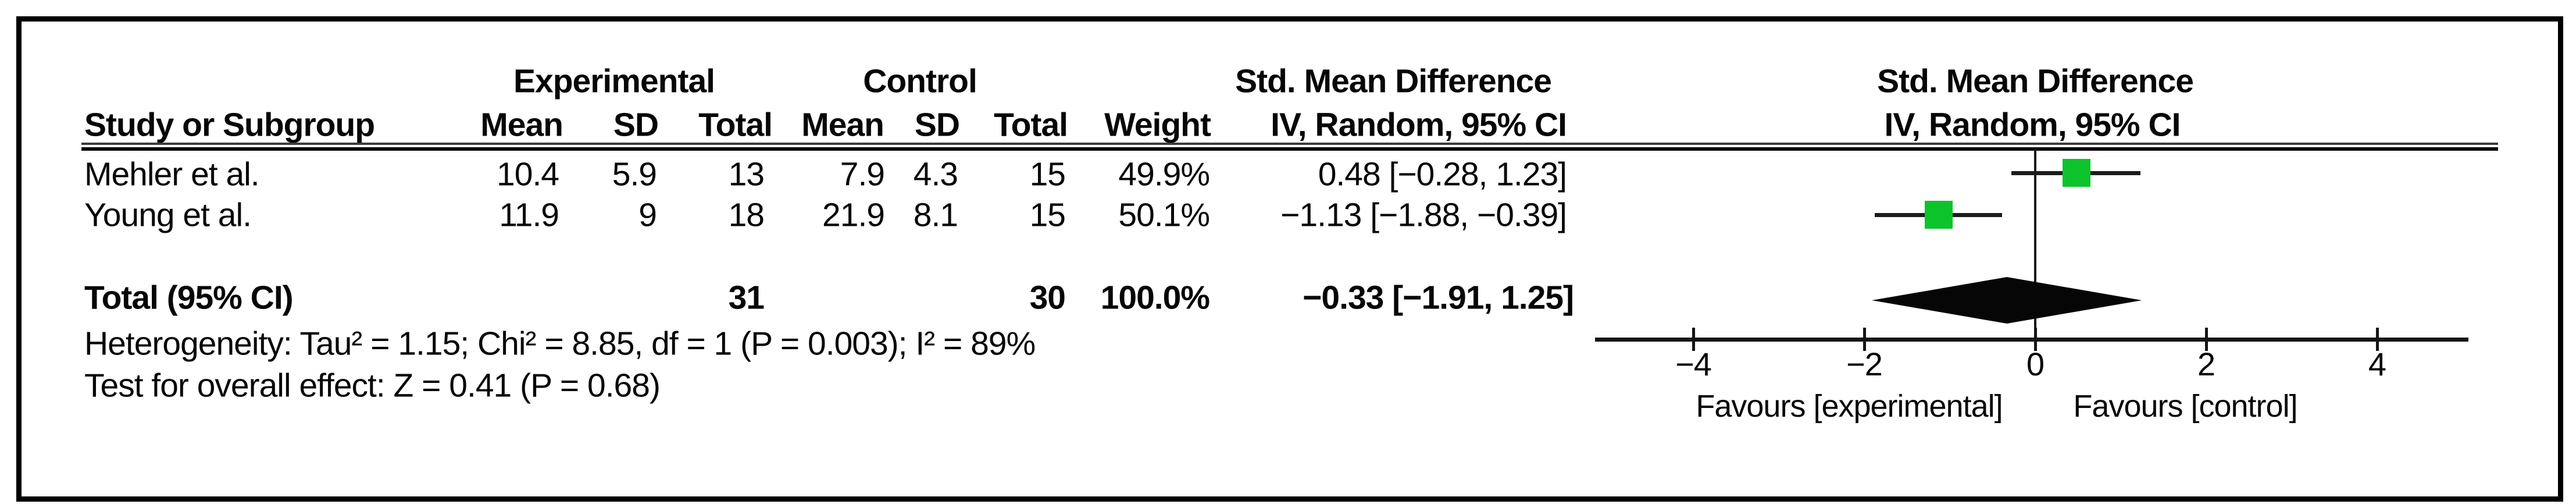 The width and height of the screenshot is (2576, 504). Describe the element at coordinates (1048, 298) in the screenshot. I see `total-ctrl-total: 30` at that location.